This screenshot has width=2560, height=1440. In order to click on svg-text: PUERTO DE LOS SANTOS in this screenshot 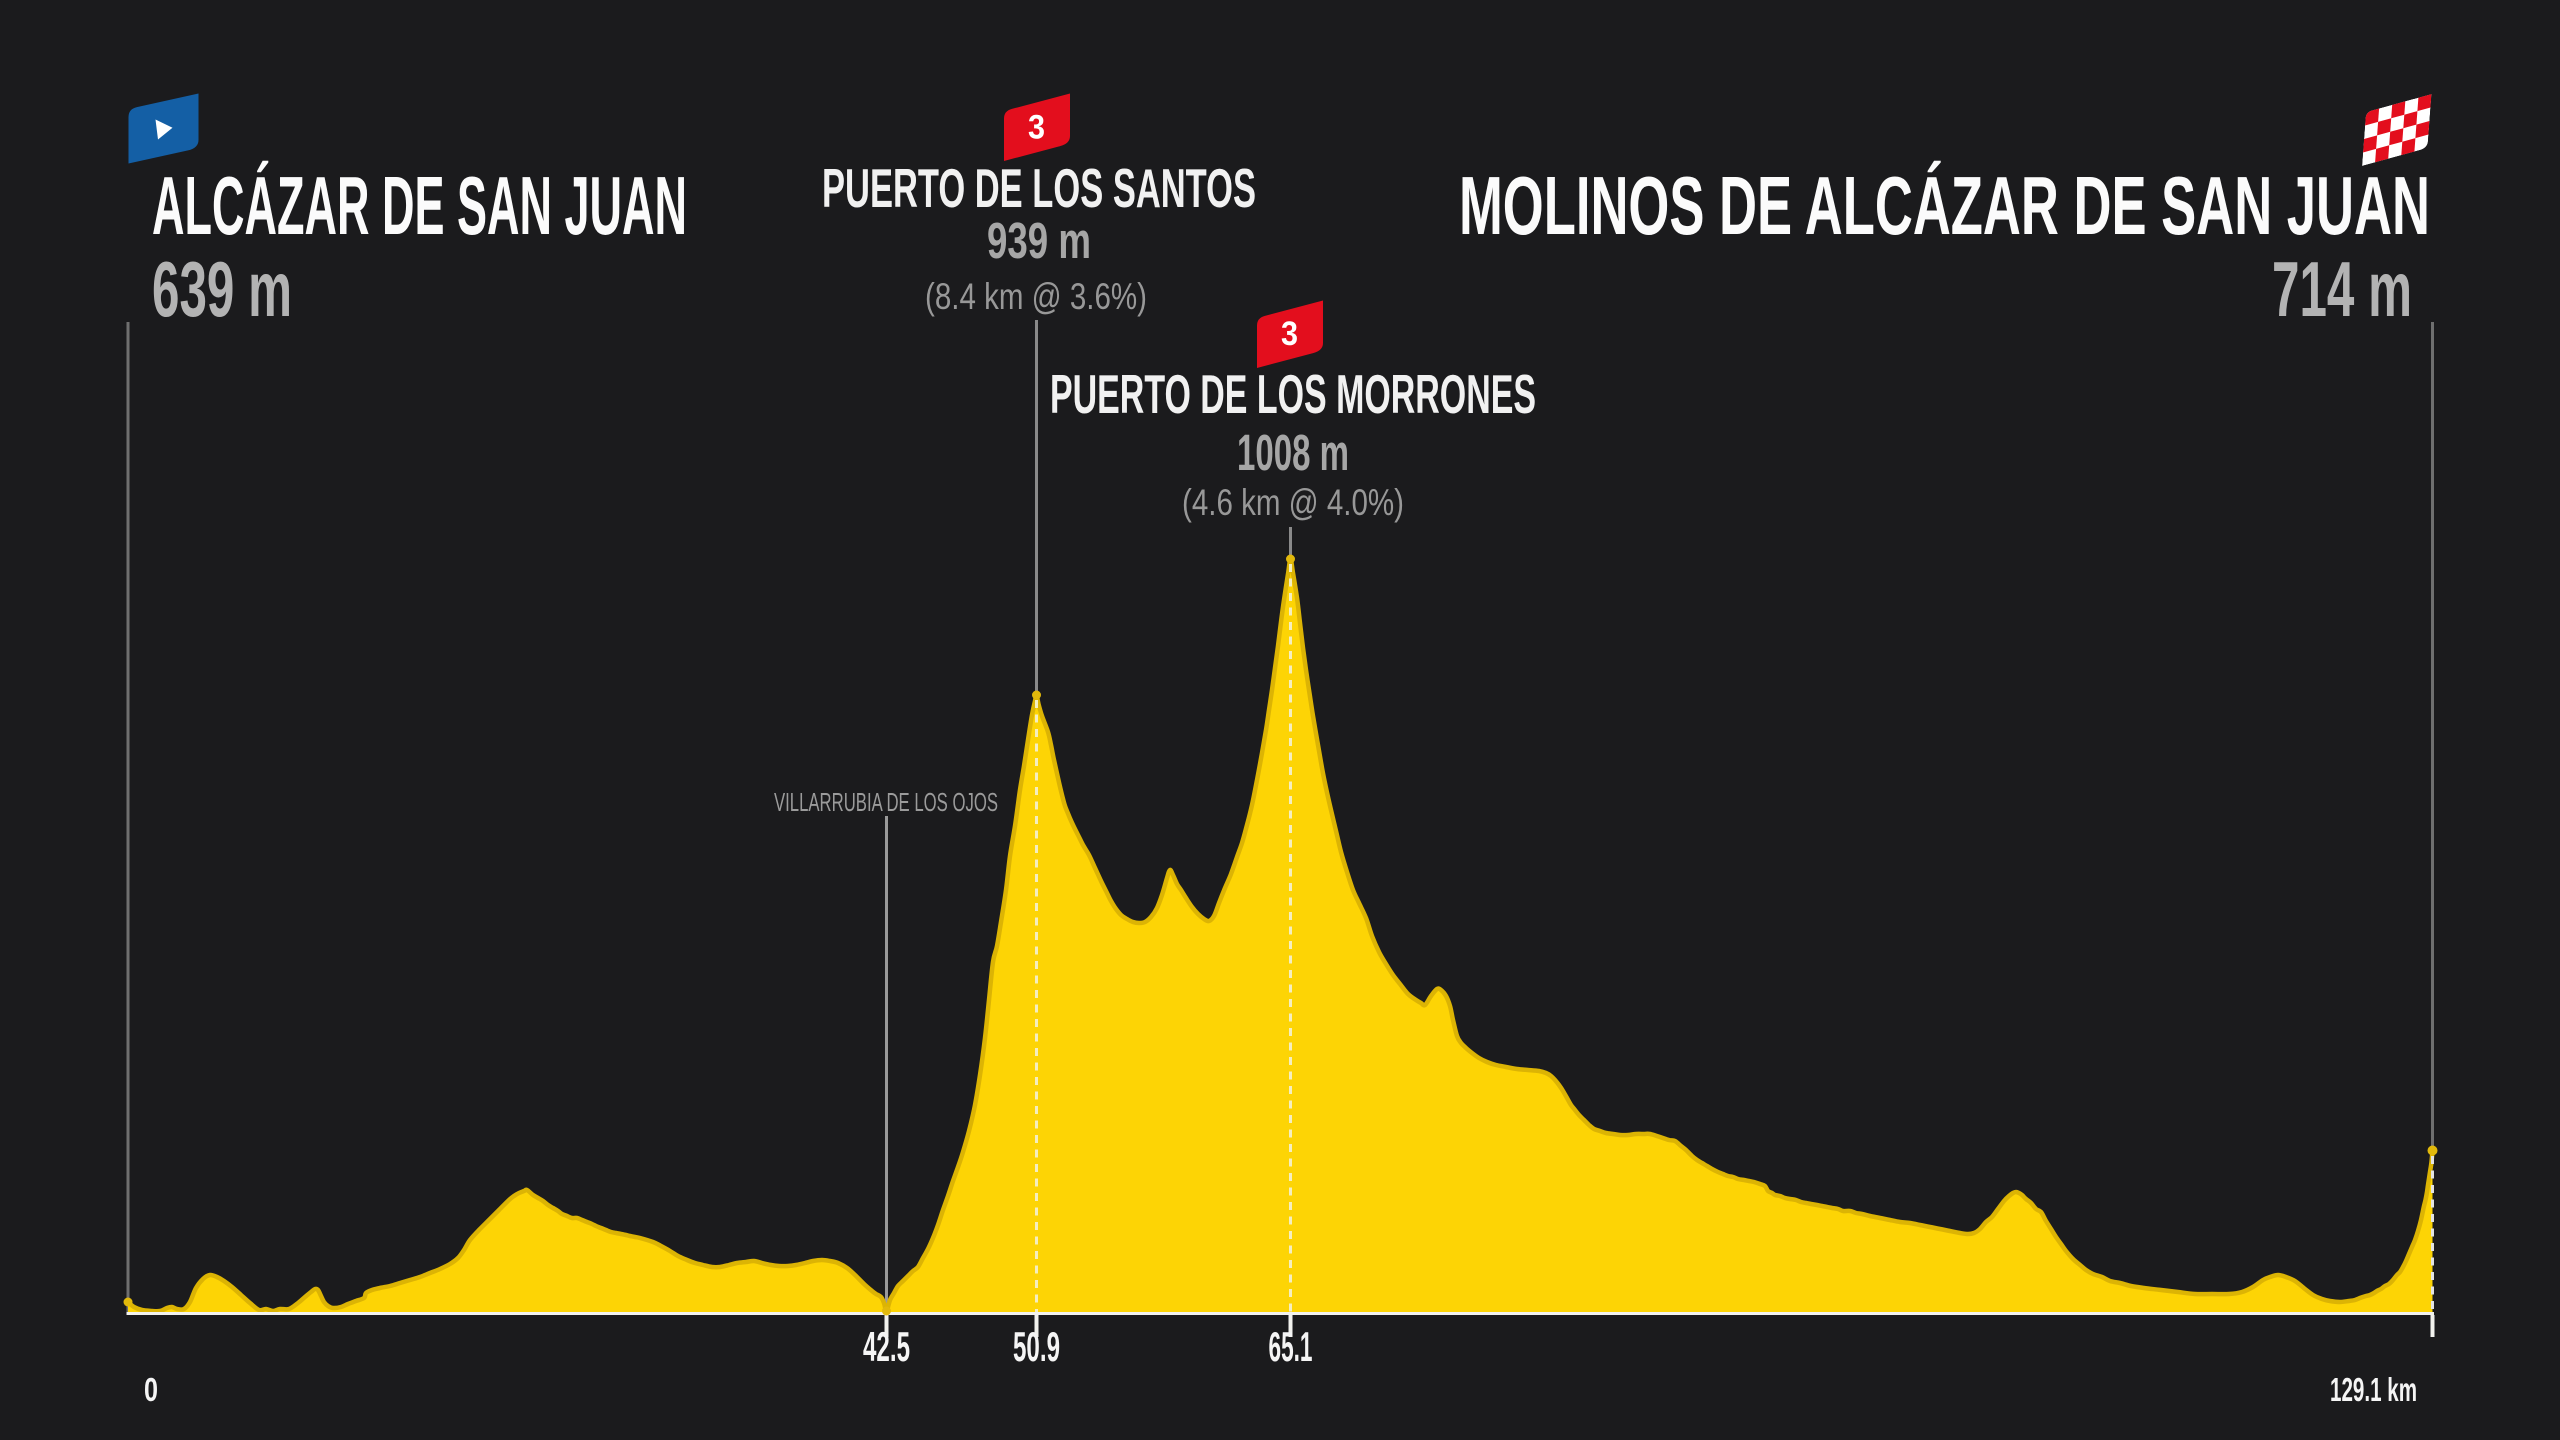, I will do `click(1039, 188)`.